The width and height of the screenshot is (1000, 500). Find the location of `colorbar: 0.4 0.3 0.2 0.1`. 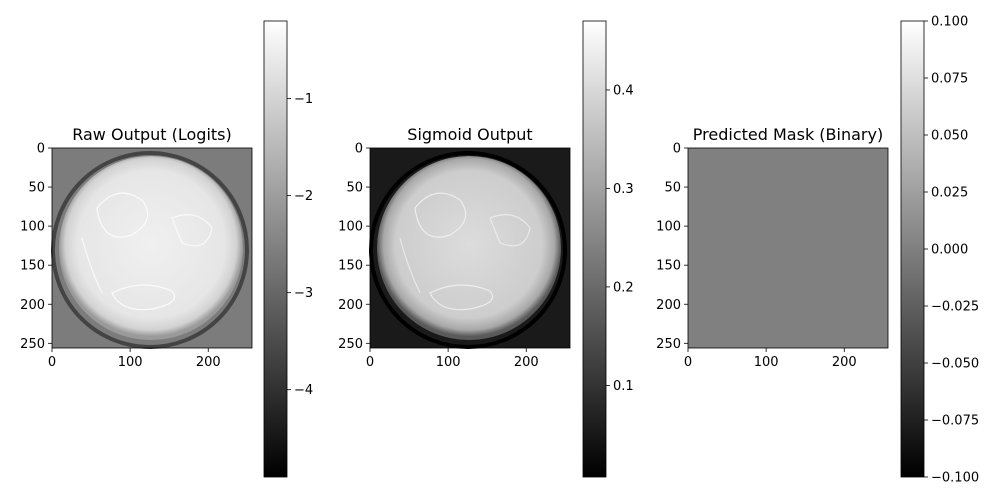

colorbar: 0.4 0.3 0.2 0.1 is located at coordinates (608, 249).